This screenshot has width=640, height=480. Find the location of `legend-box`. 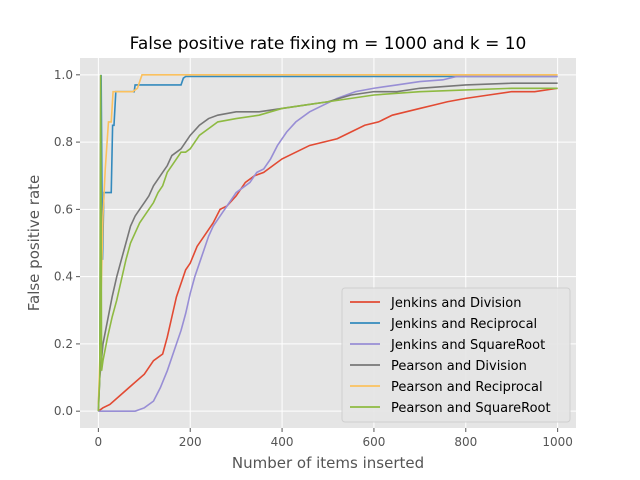

legend-box is located at coordinates (456, 355).